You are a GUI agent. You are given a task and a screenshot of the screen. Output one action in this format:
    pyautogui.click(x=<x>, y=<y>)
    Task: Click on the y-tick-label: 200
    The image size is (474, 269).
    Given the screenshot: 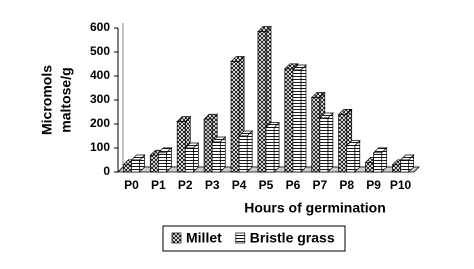 What is the action you would take?
    pyautogui.click(x=100, y=123)
    